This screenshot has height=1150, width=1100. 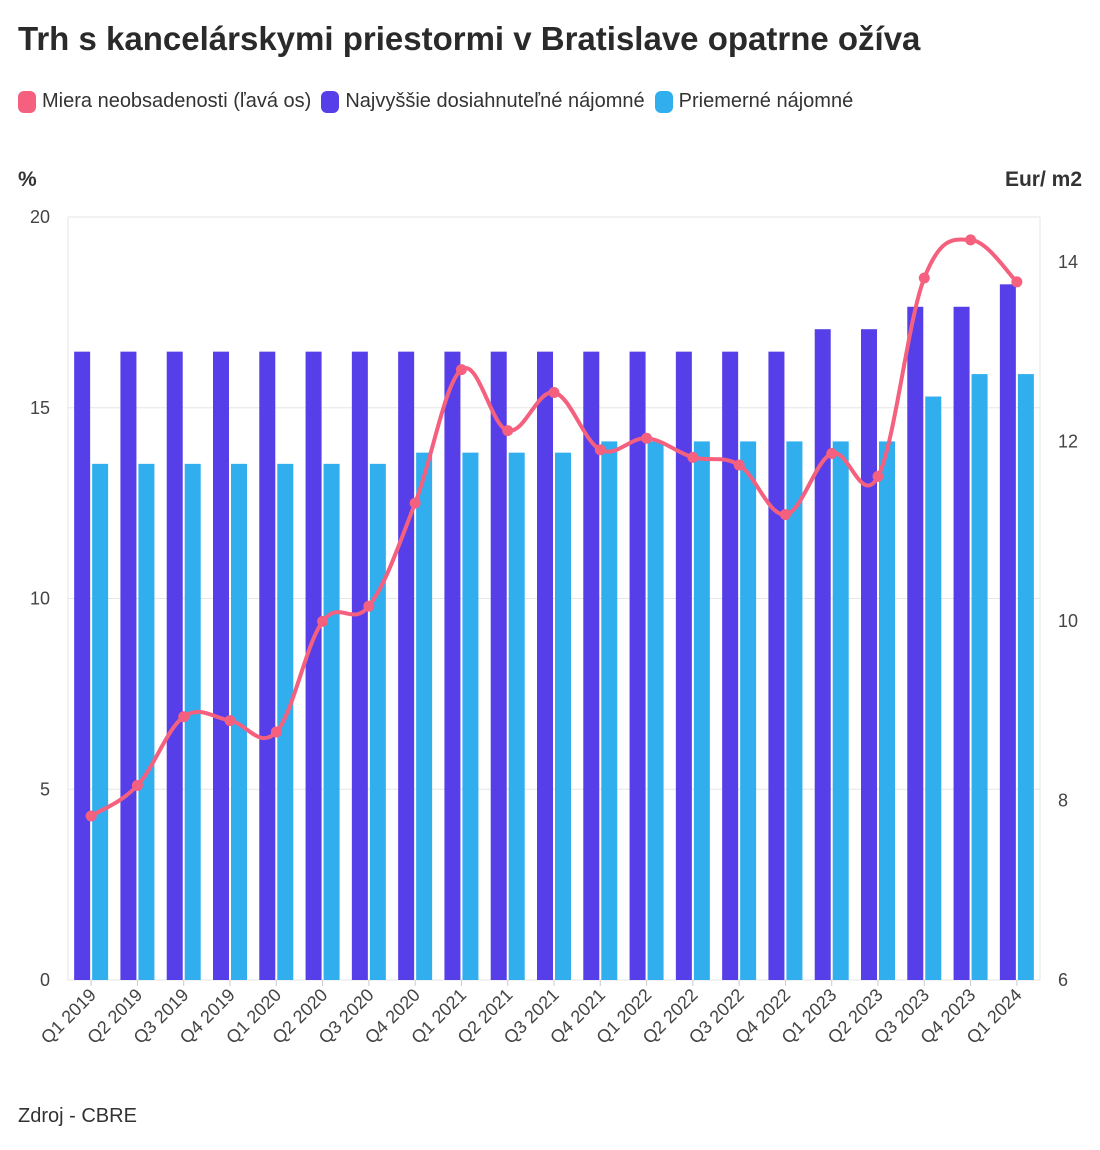 I want to click on left-axis-unit: %, so click(x=27, y=179).